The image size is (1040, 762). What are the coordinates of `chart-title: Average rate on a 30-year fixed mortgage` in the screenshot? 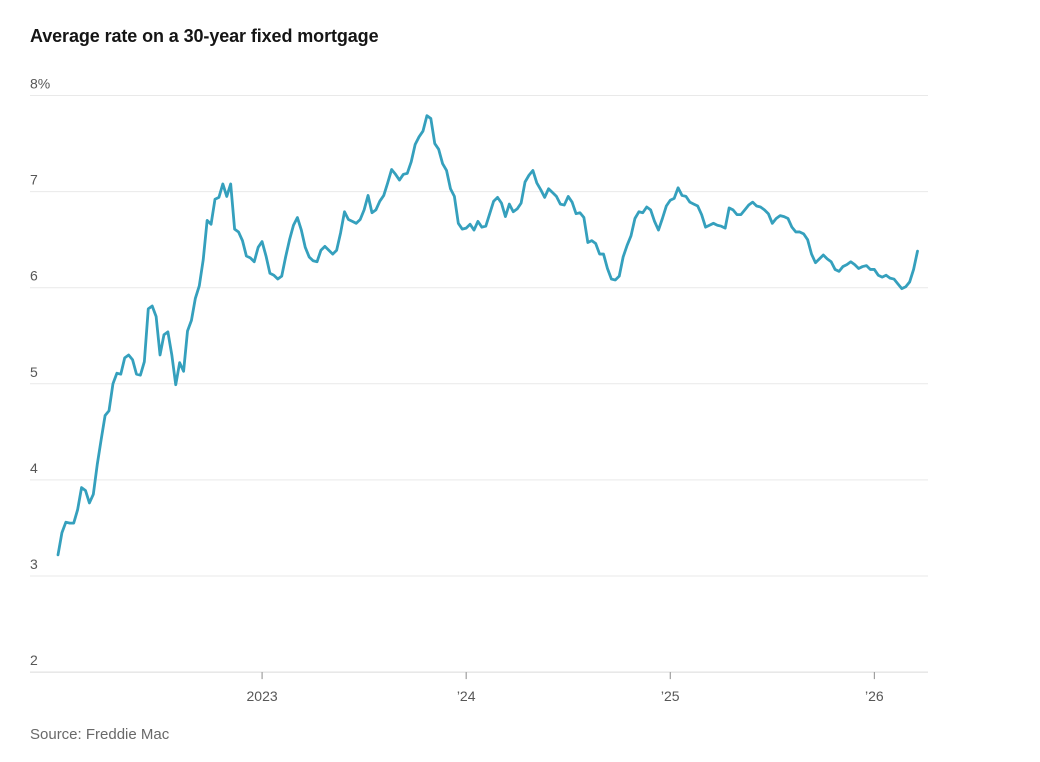 It's located at (204, 36).